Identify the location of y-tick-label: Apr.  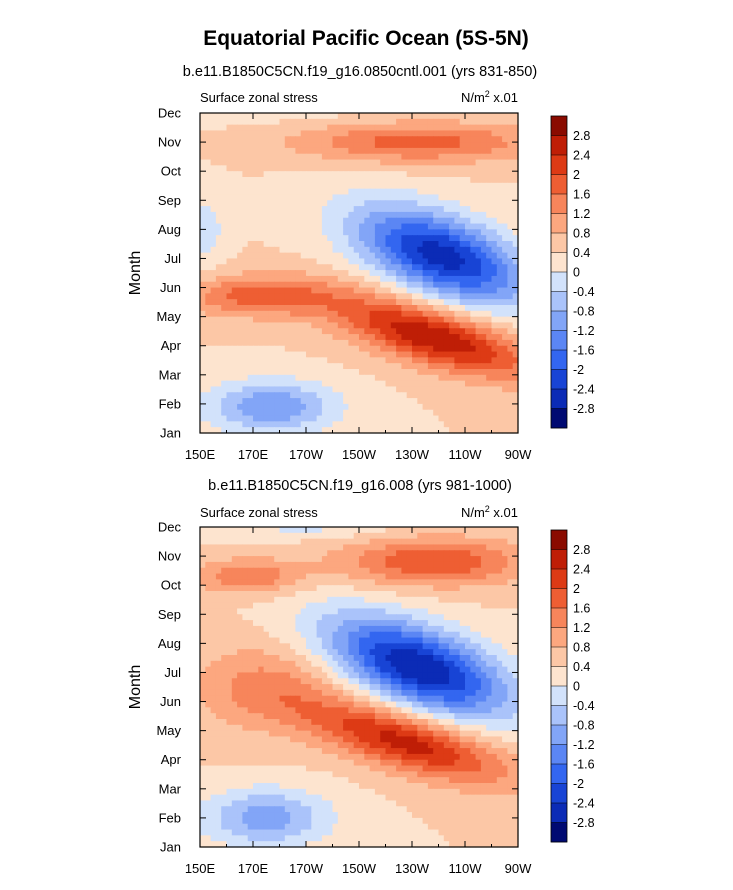
(171, 345).